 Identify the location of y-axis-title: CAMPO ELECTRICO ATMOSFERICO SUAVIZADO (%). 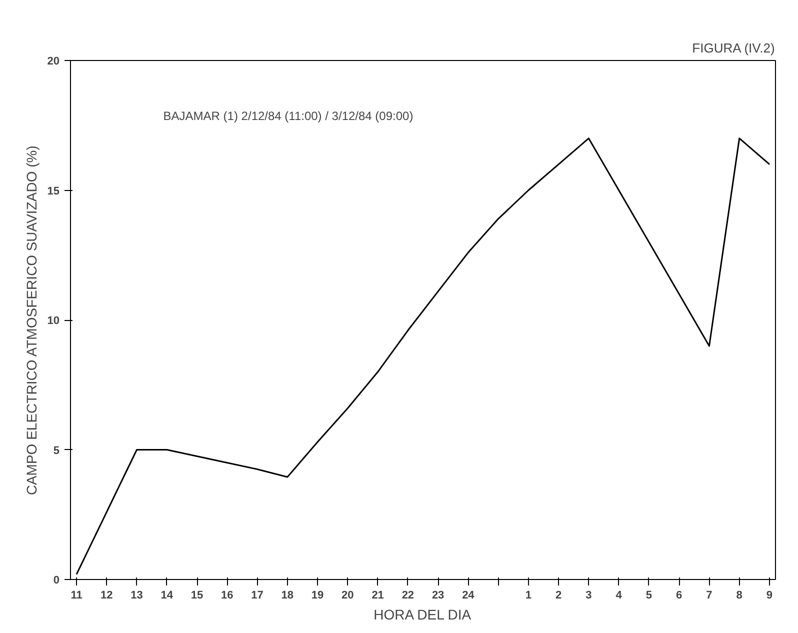
(31, 321).